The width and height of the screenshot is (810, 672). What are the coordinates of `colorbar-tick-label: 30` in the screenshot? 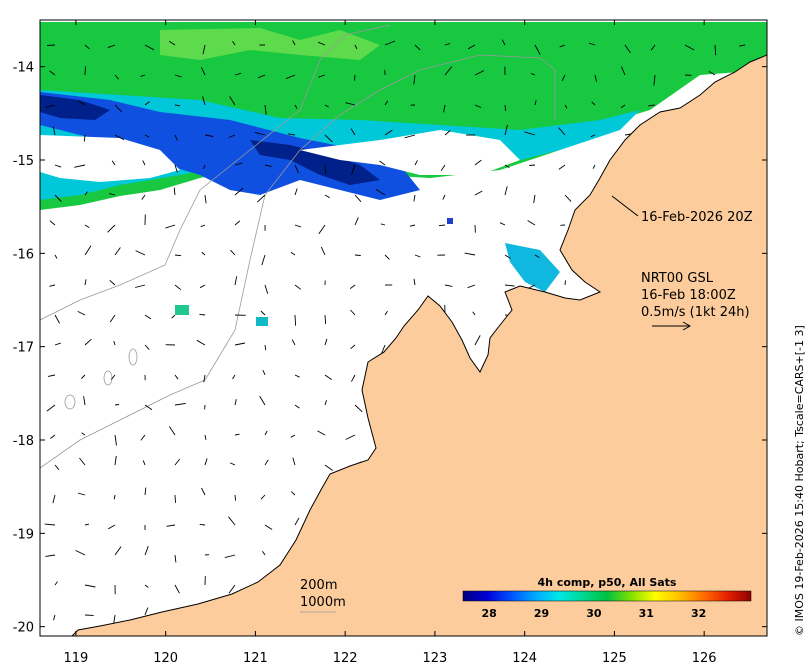 It's located at (594, 613).